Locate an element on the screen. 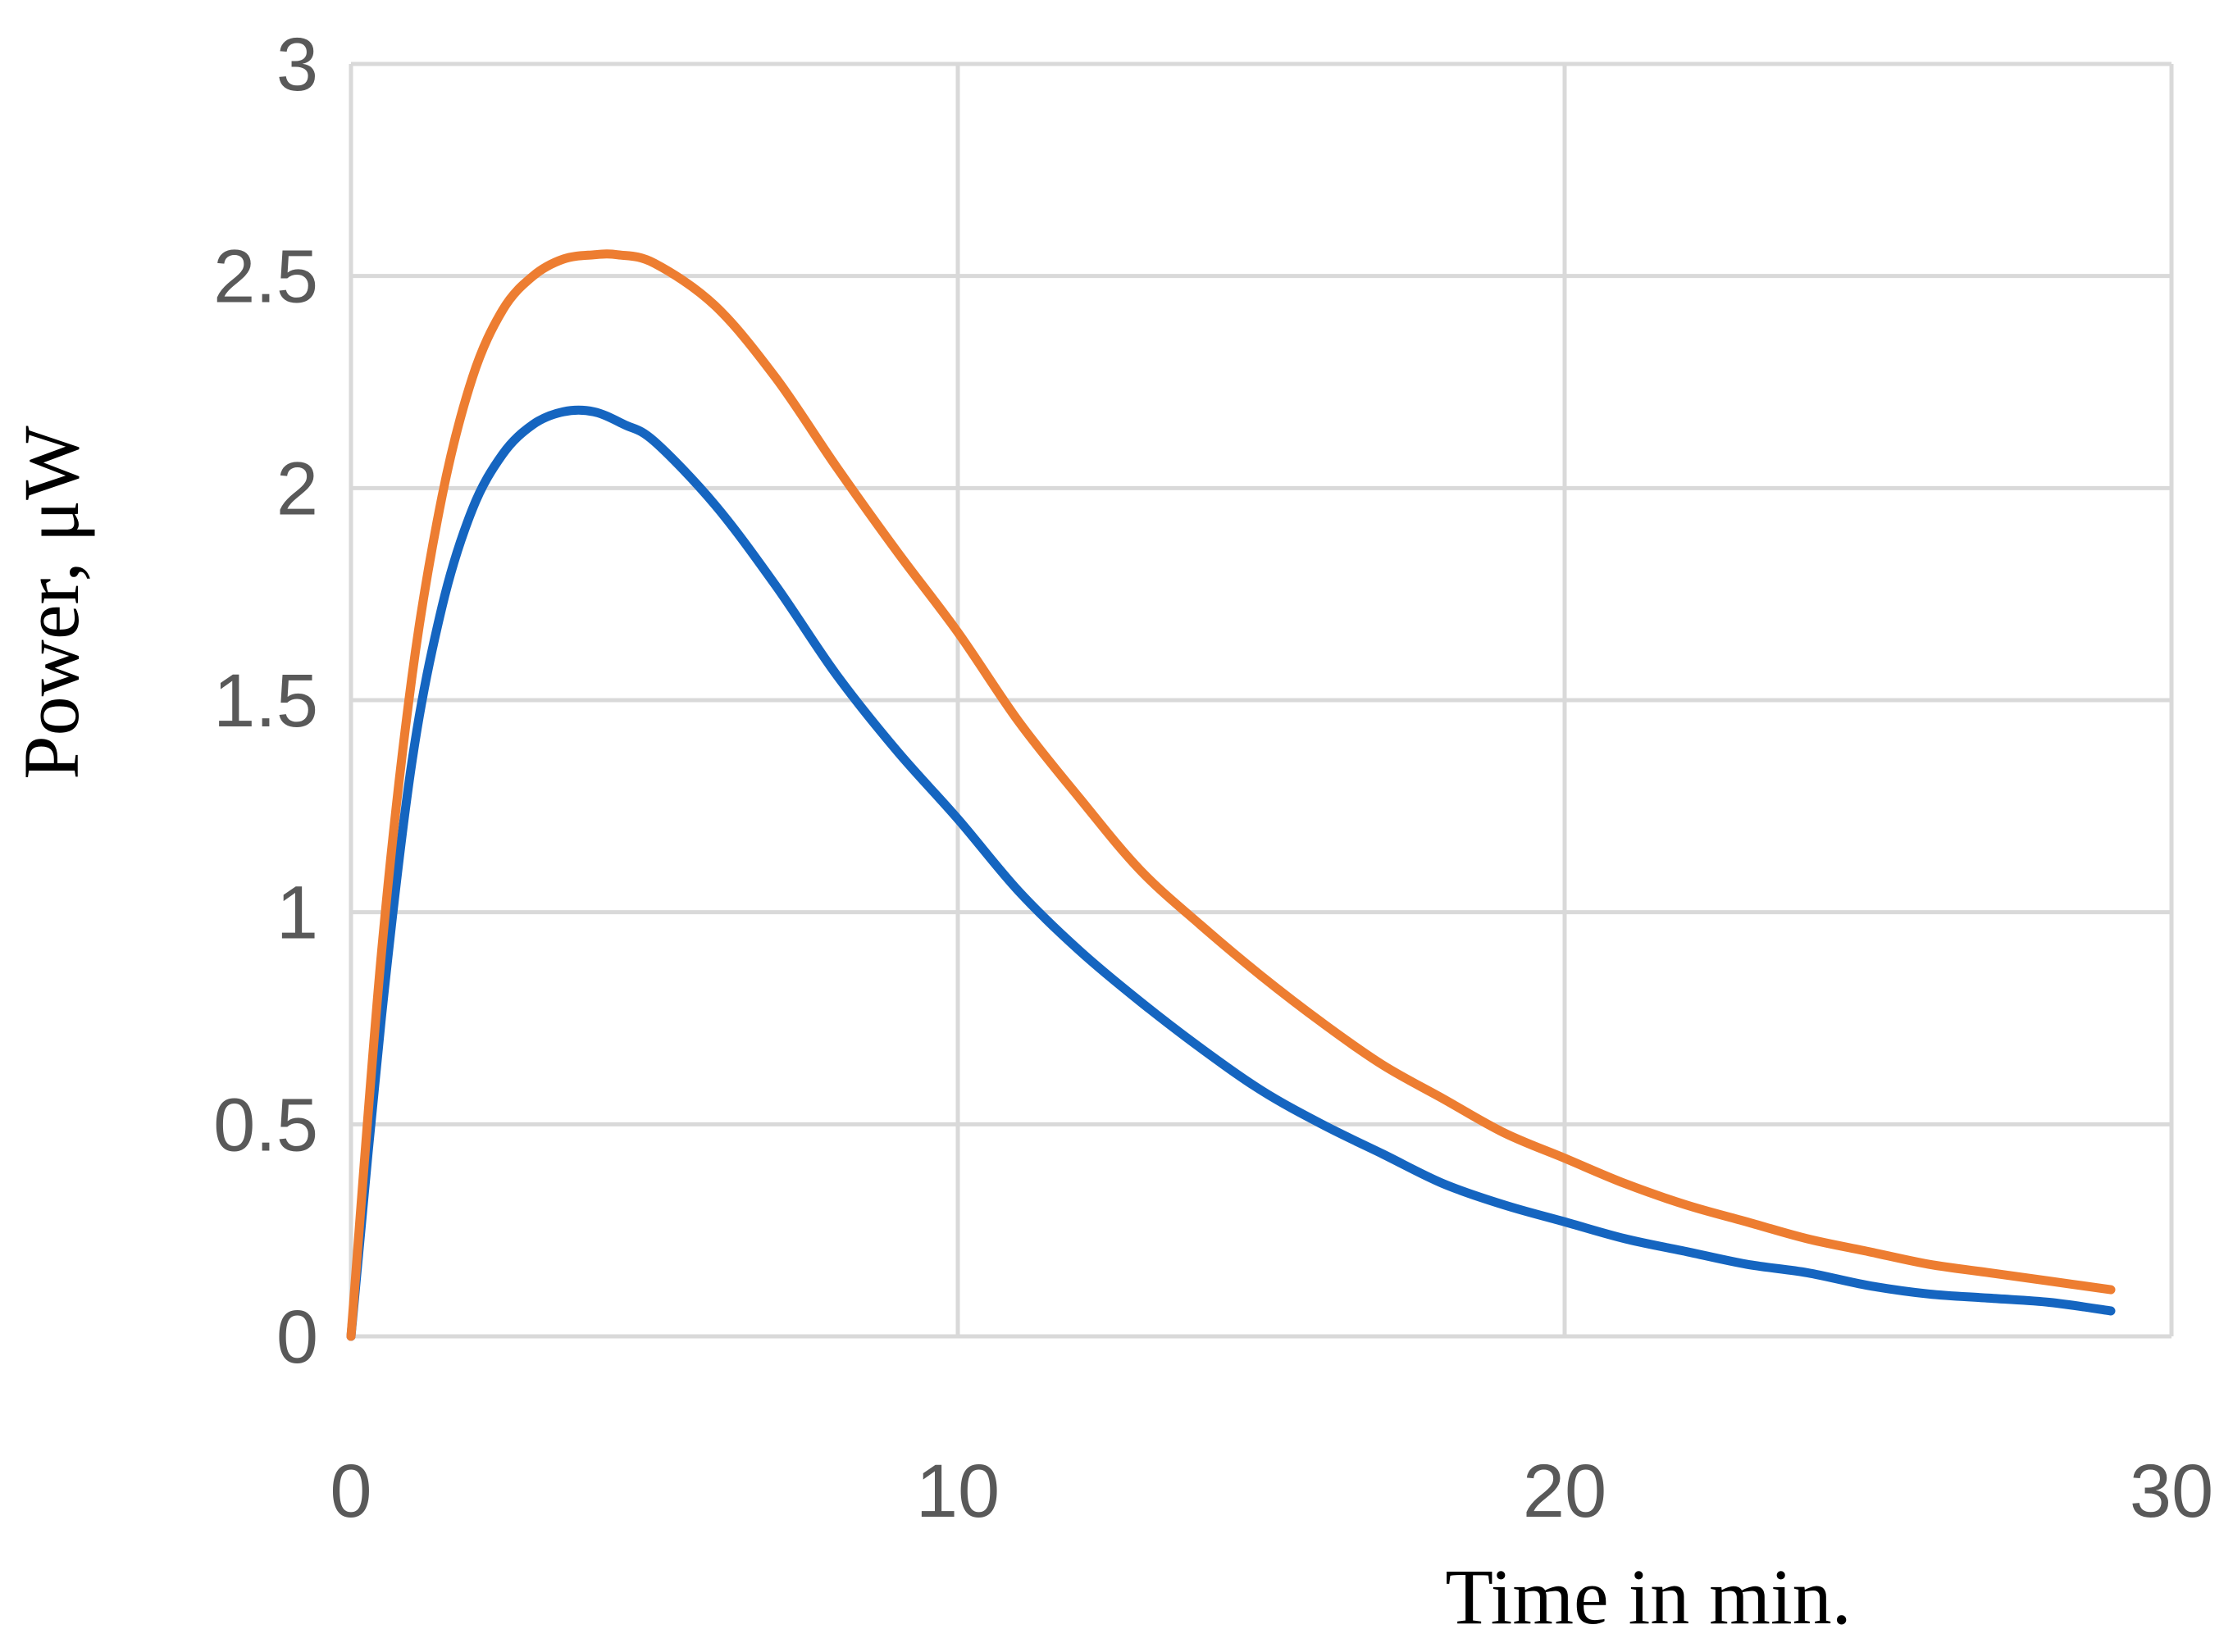 This screenshot has height=1652, width=2233. x-tick-label: 10 is located at coordinates (958, 1491).